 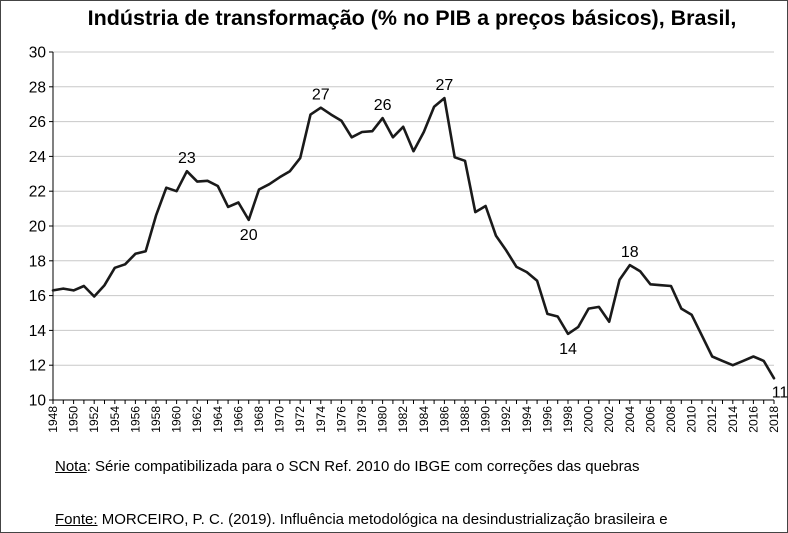 What do you see at coordinates (135, 419) in the screenshot?
I see `x-tick-label: 1956` at bounding box center [135, 419].